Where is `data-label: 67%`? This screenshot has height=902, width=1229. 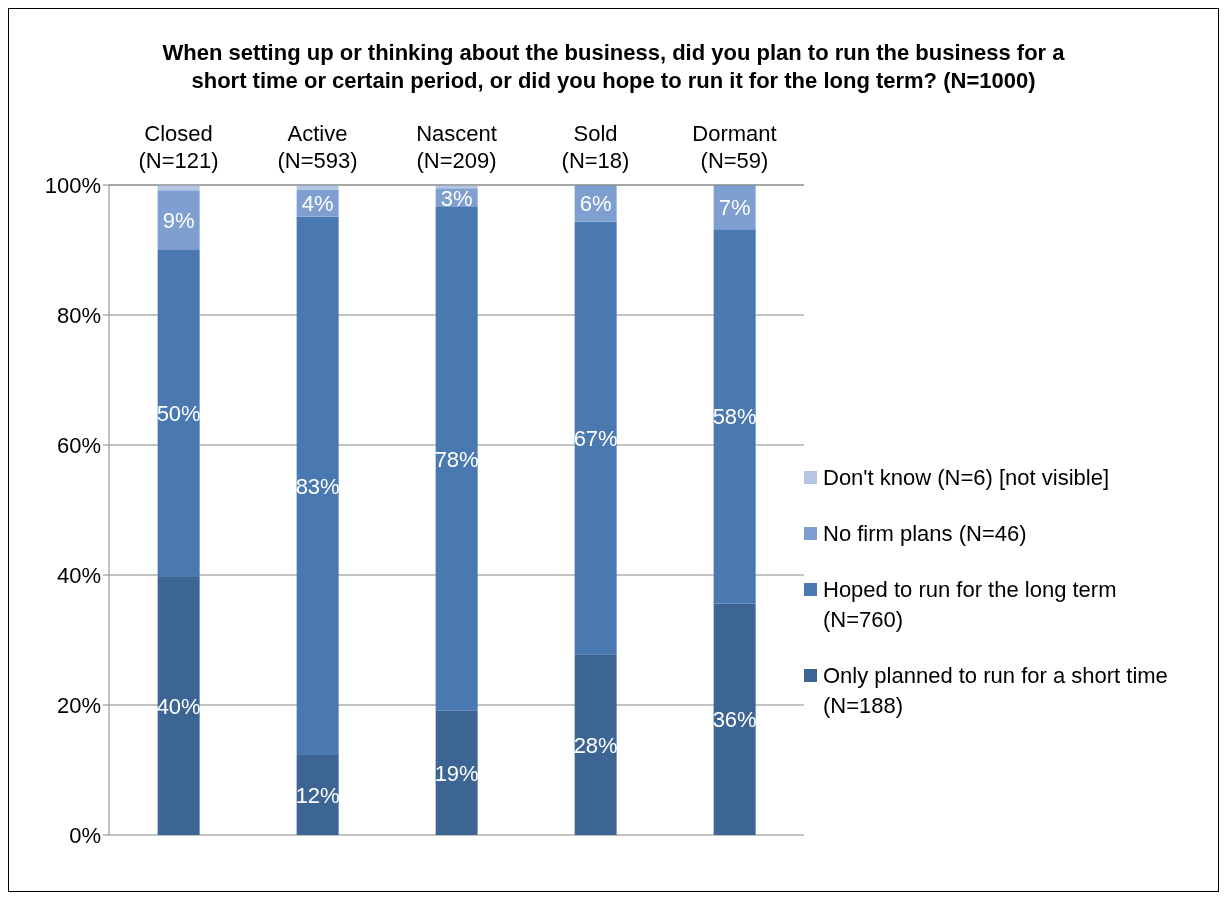
data-label: 67% is located at coordinates (595, 438).